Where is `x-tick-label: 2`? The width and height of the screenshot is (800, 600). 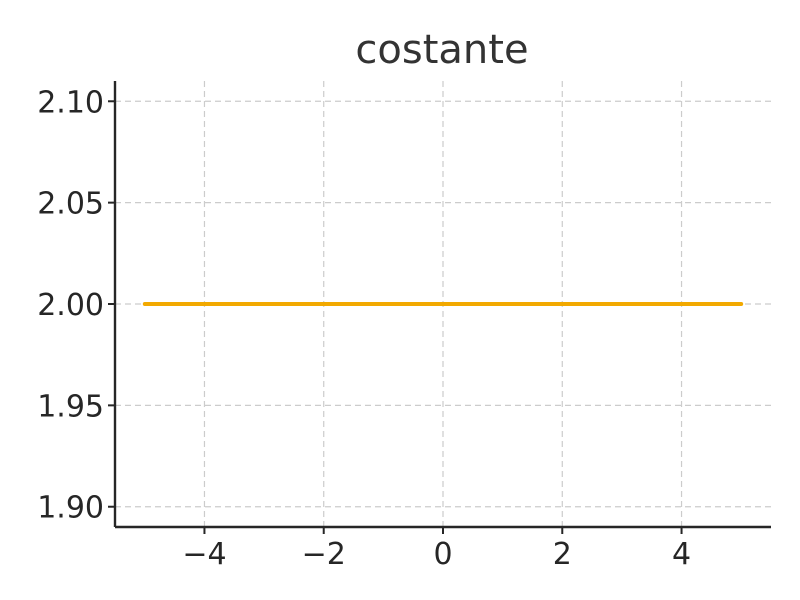 x-tick-label: 2 is located at coordinates (562, 554).